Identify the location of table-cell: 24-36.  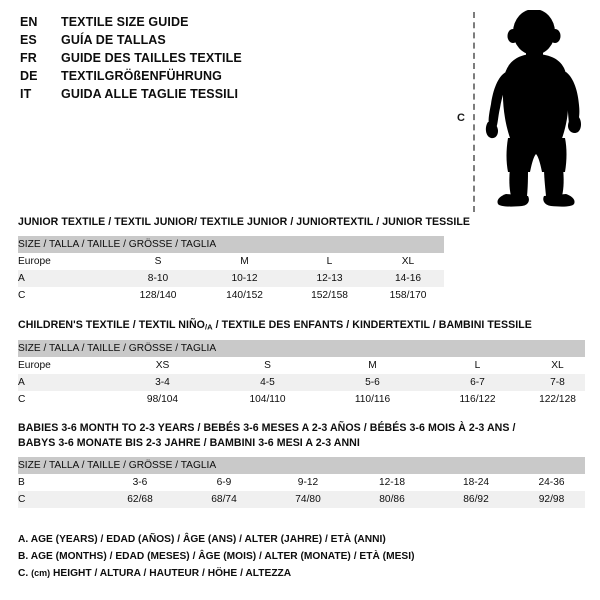
(551, 482).